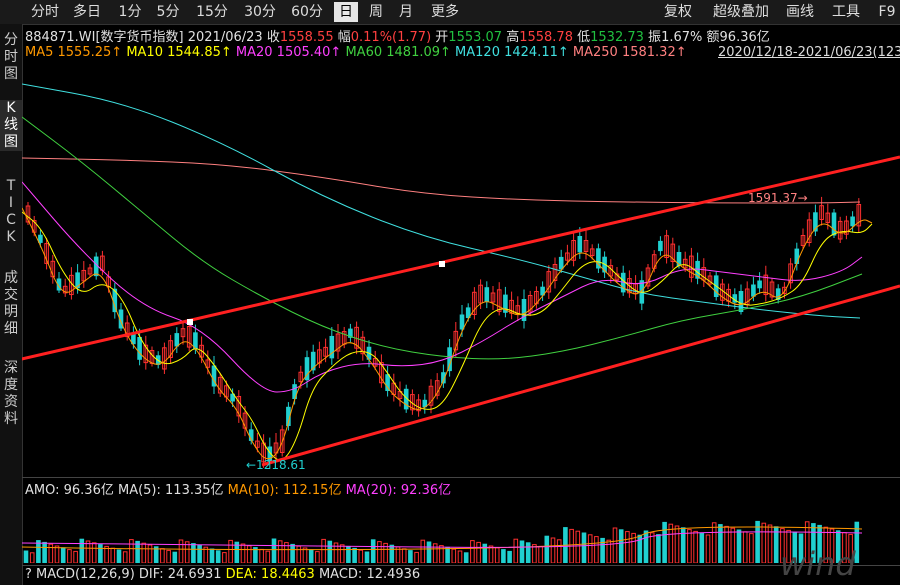 The height and width of the screenshot is (585, 900). What do you see at coordinates (346, 12) in the screenshot?
I see `tab-daily: 日` at bounding box center [346, 12].